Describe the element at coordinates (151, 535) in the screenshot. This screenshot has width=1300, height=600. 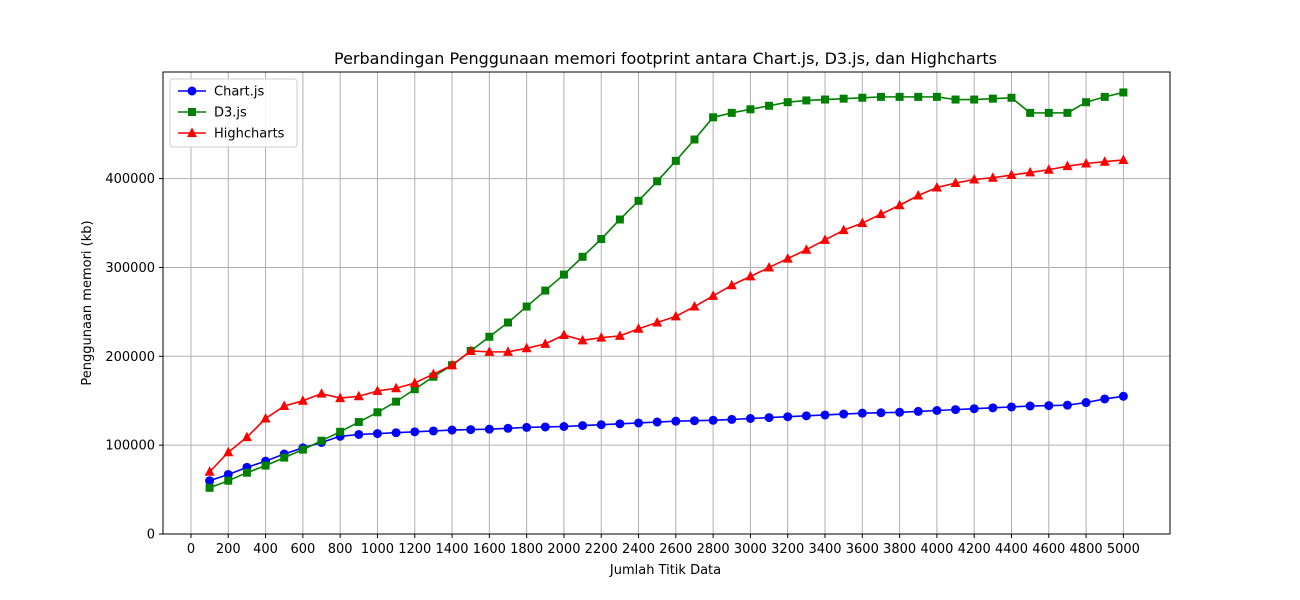
I see `y-tick-label: 0` at that location.